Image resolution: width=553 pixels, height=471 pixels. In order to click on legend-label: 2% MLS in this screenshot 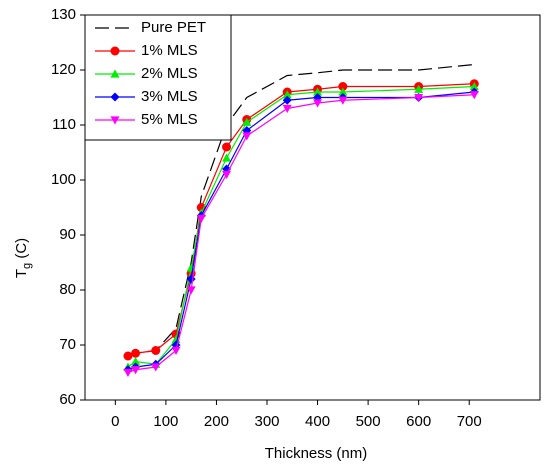, I will do `click(169, 73)`.